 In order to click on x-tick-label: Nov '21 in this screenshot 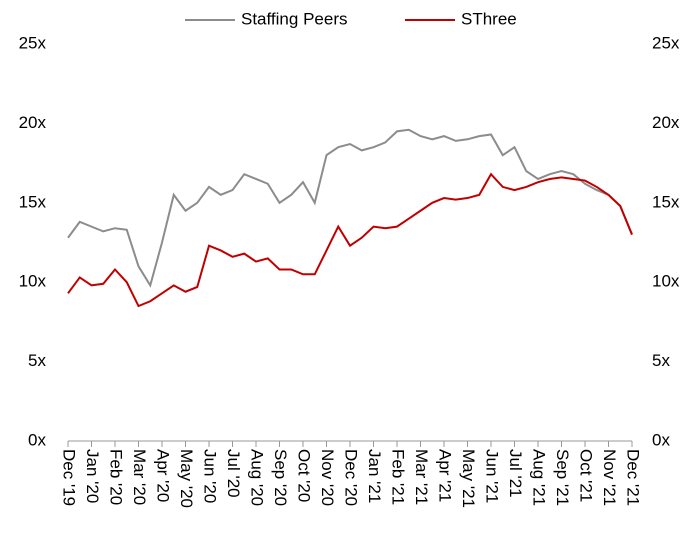, I will do `click(609, 477)`.